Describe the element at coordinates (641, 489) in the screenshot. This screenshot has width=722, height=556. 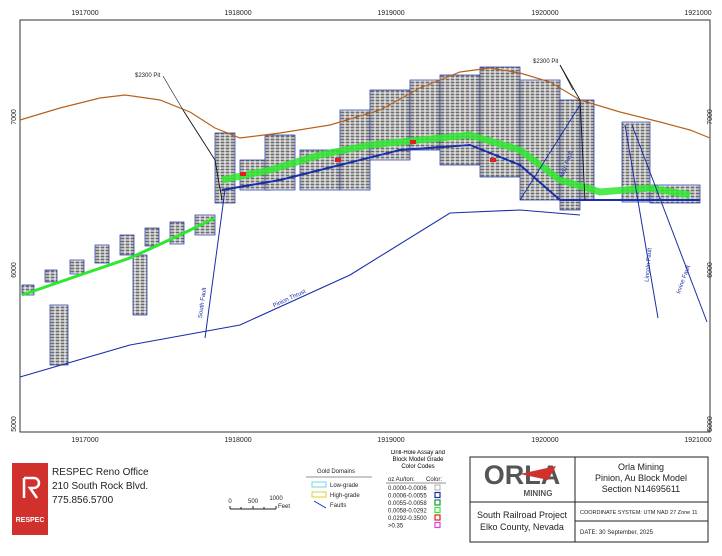
I see `section: Section N14695611` at that location.